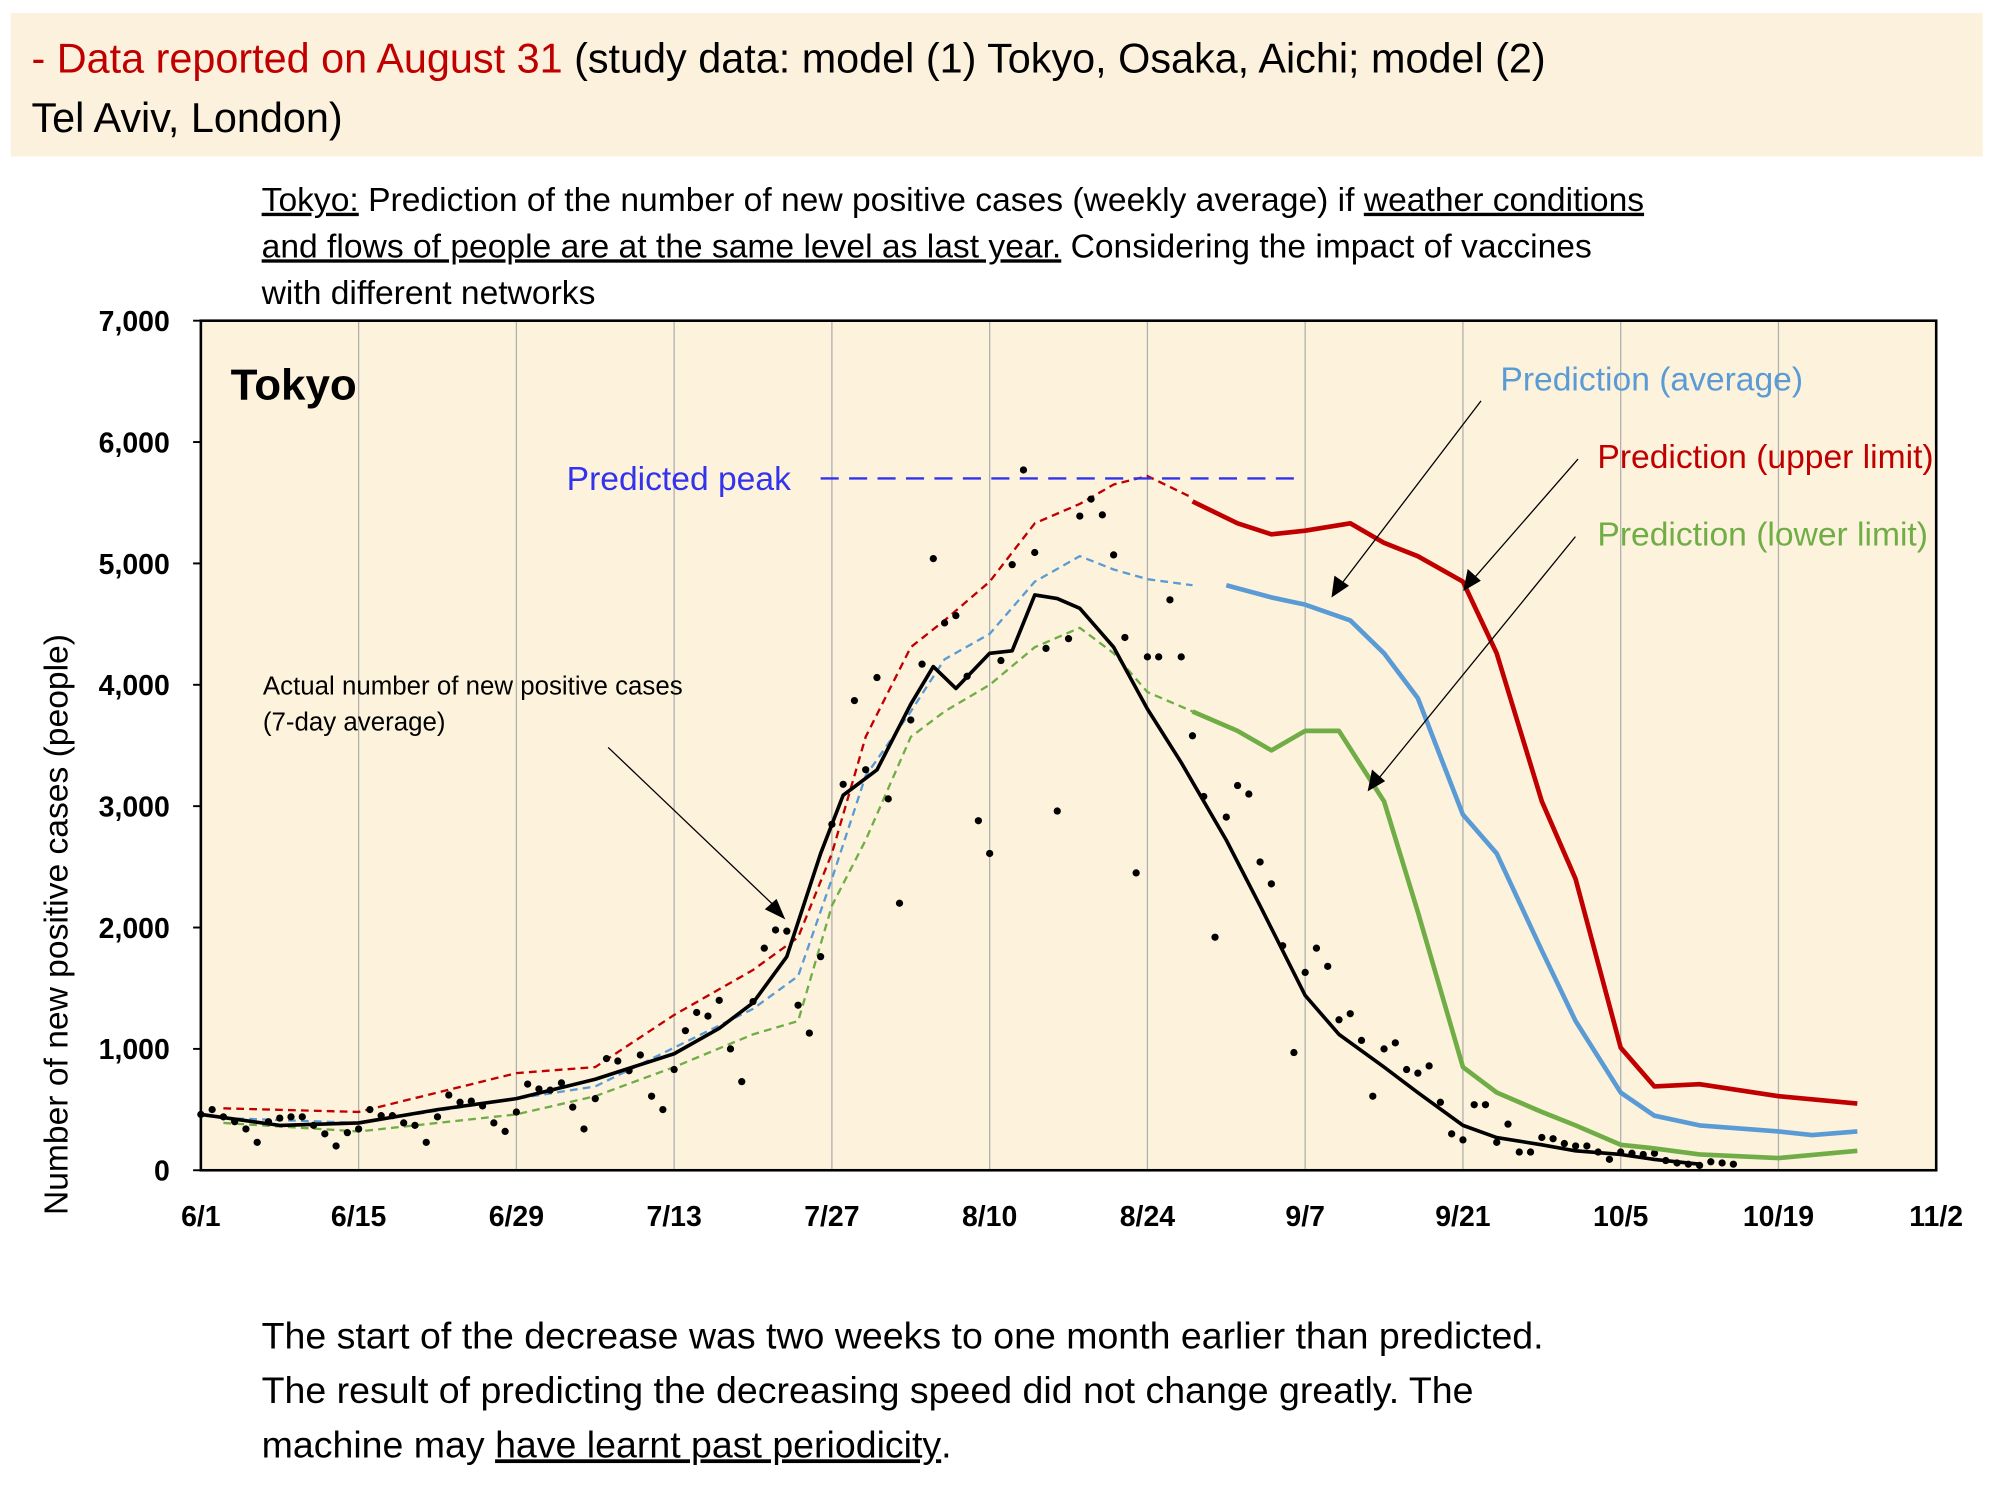 This screenshot has width=2000, height=1500. What do you see at coordinates (428, 293) in the screenshot?
I see `subtitle-line: with different networks` at bounding box center [428, 293].